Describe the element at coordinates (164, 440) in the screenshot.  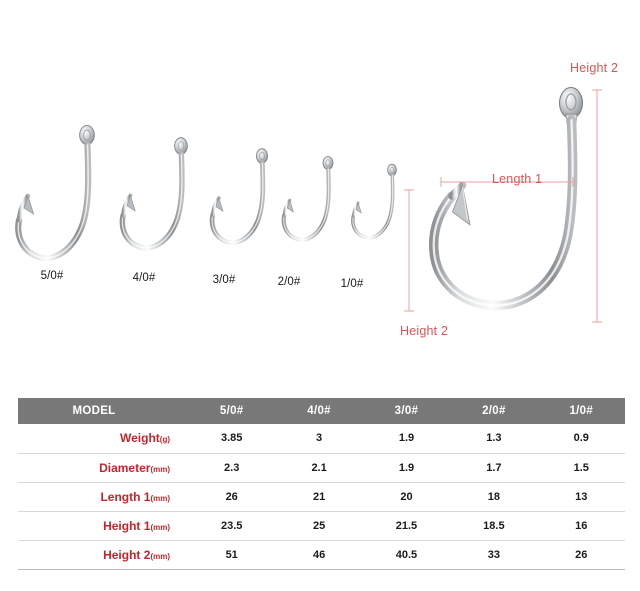
I see `row-unit-weight: (g)` at that location.